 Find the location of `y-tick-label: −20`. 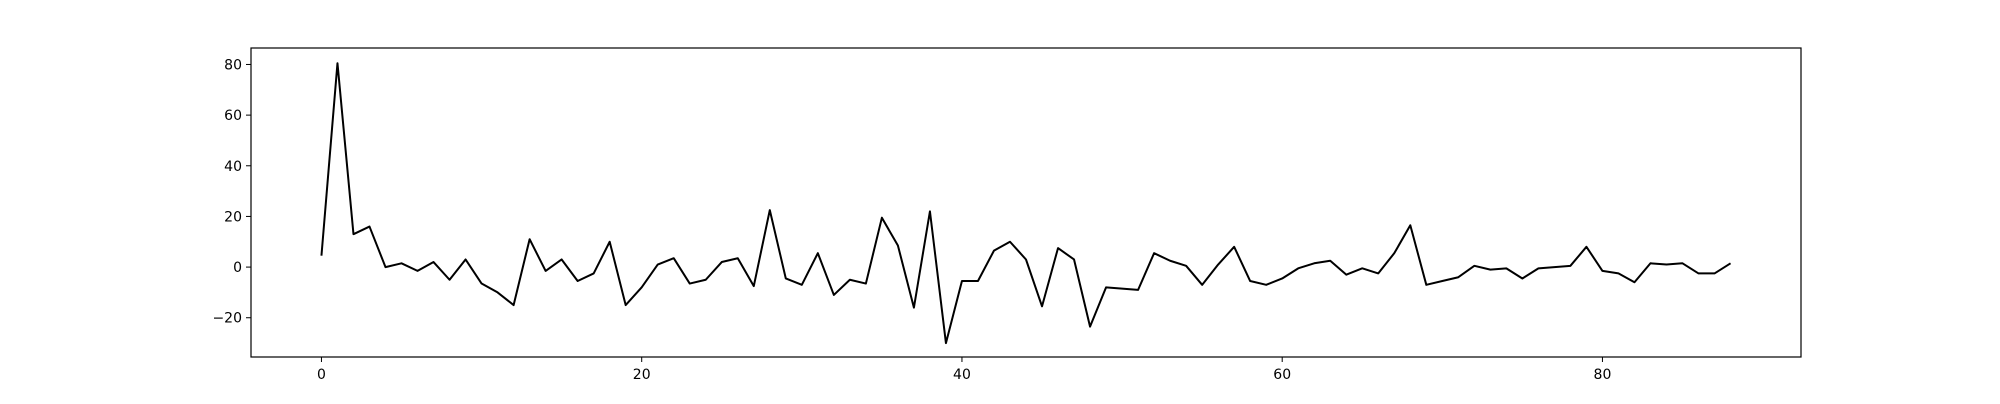

y-tick-label: −20 is located at coordinates (227, 319).